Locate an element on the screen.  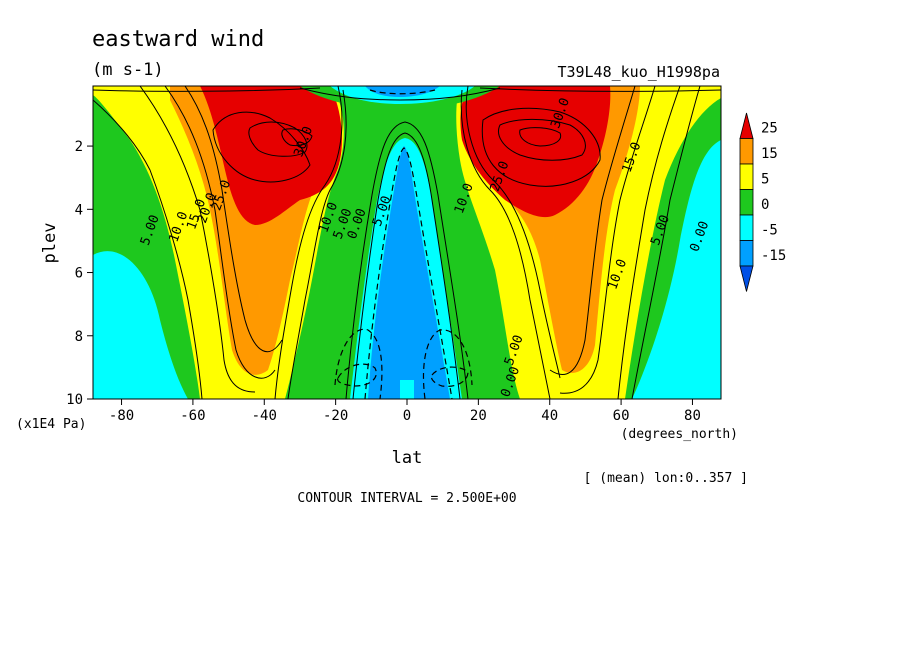
colorbar-label: -5 is located at coordinates (769, 231).